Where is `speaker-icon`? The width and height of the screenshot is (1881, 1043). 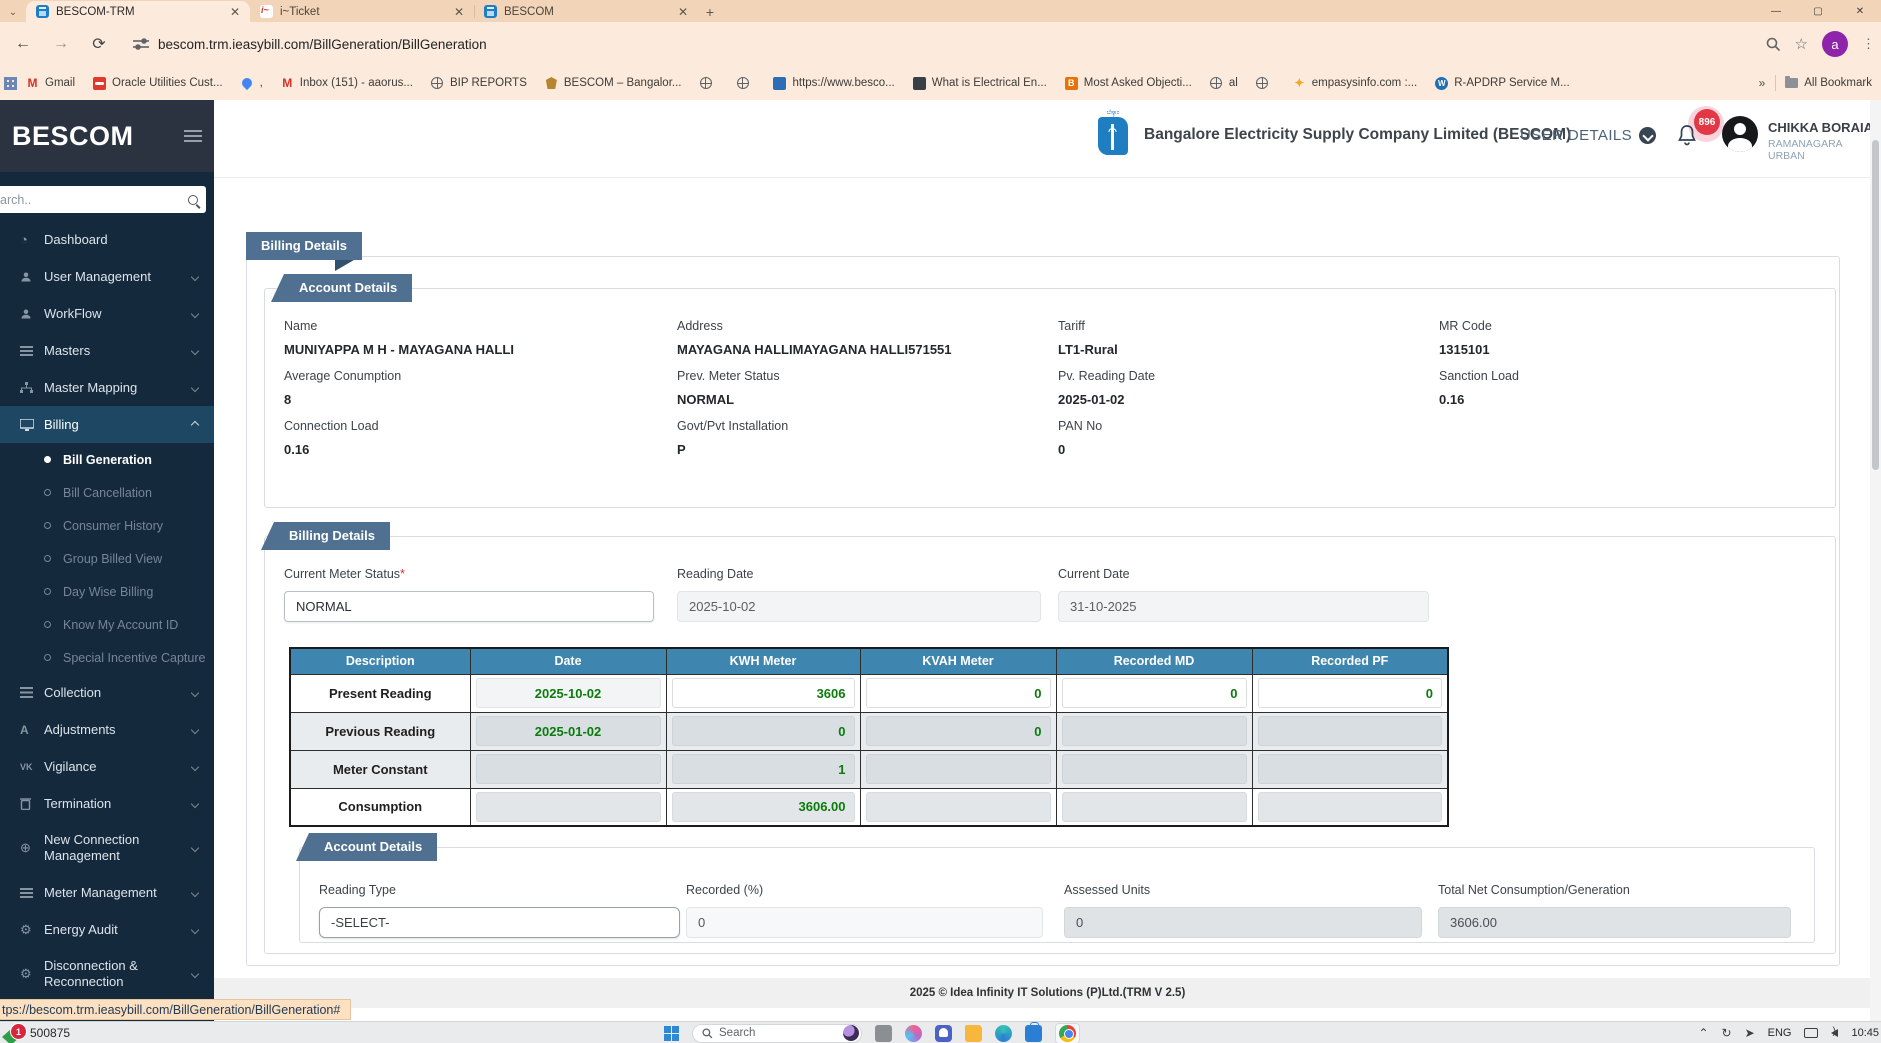
speaker-icon is located at coordinates (1835, 1031).